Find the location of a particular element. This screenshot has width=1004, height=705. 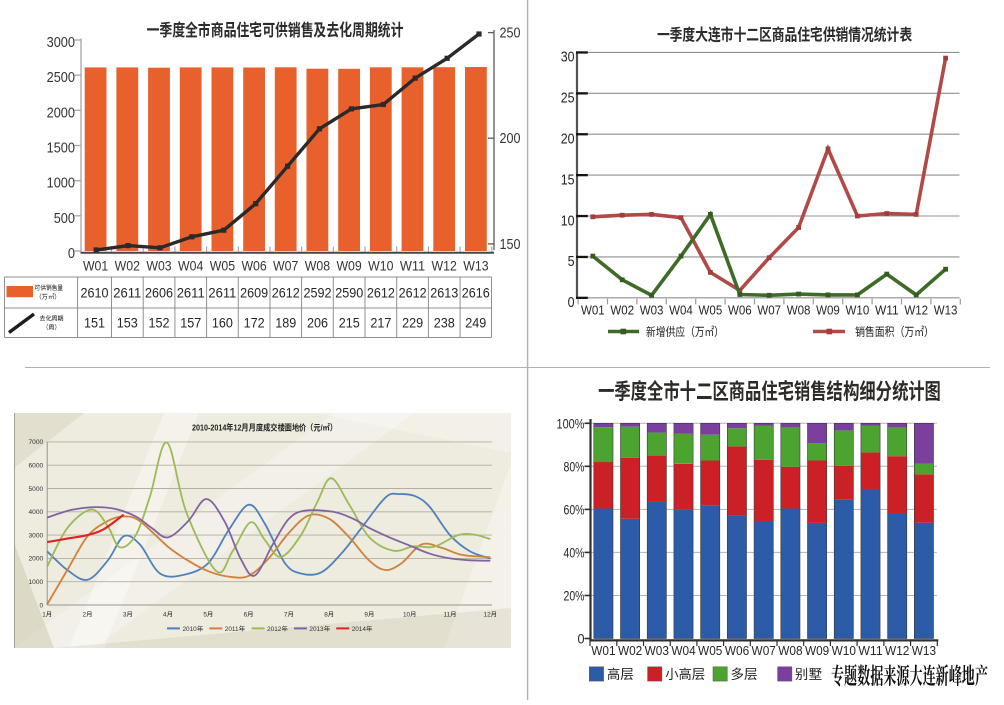

svg-text: 150 is located at coordinates (510, 245).